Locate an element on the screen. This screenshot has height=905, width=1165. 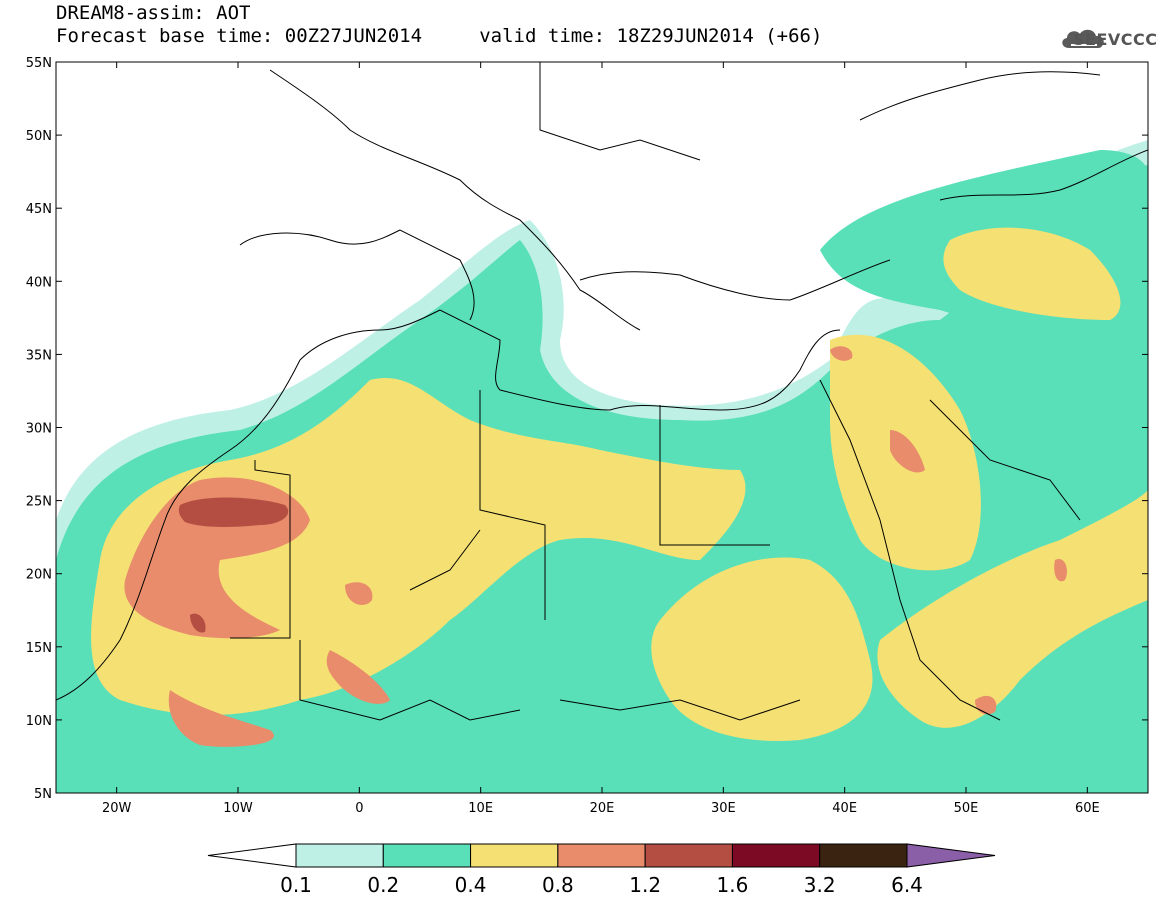
colorbar-level-label: 1.2 is located at coordinates (645, 885).